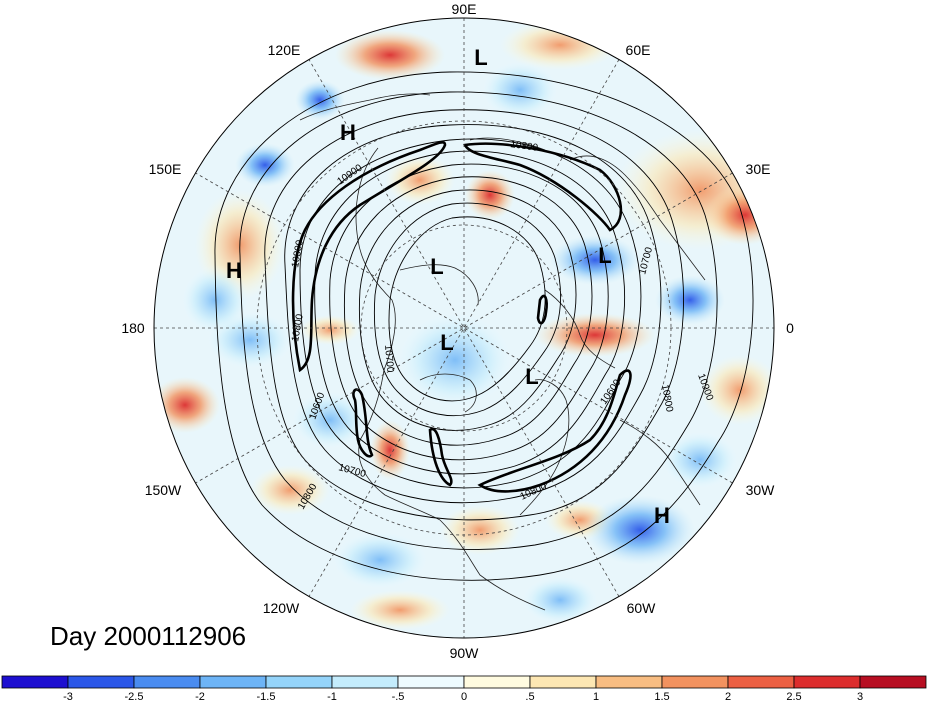  Describe the element at coordinates (332, 696) in the screenshot. I see `colorbar-tick-label: -1` at that location.